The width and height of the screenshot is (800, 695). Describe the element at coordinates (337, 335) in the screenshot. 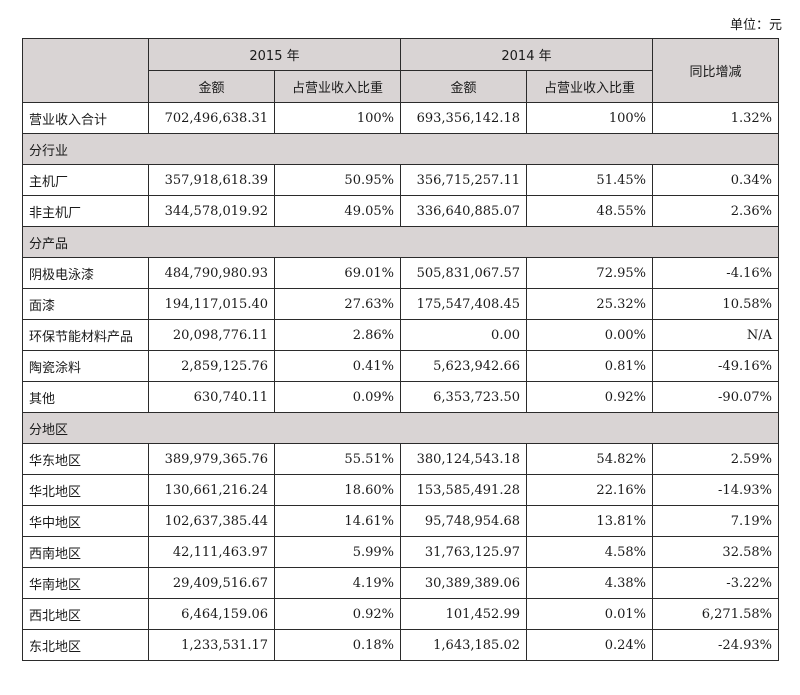

I see `ratio-2015-cell: 2.86%` at that location.